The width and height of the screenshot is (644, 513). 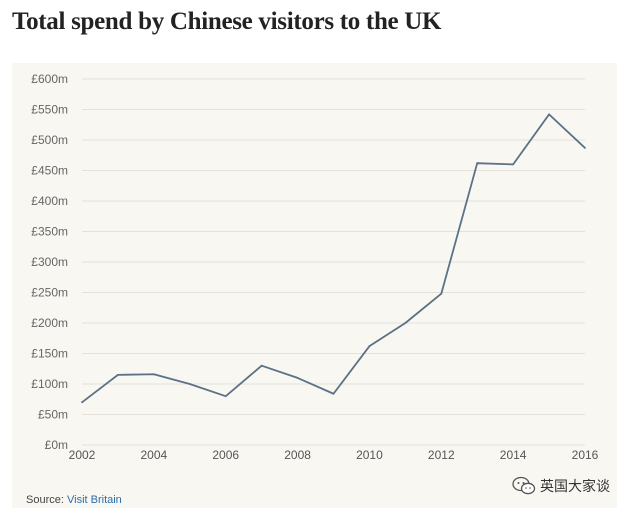 I want to click on y-tick-label: £400m, so click(x=49, y=201).